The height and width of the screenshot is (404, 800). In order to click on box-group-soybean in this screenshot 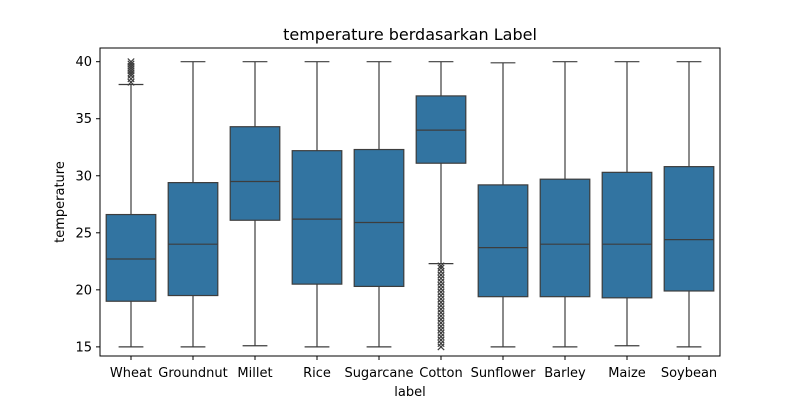, I will do `click(689, 204)`.